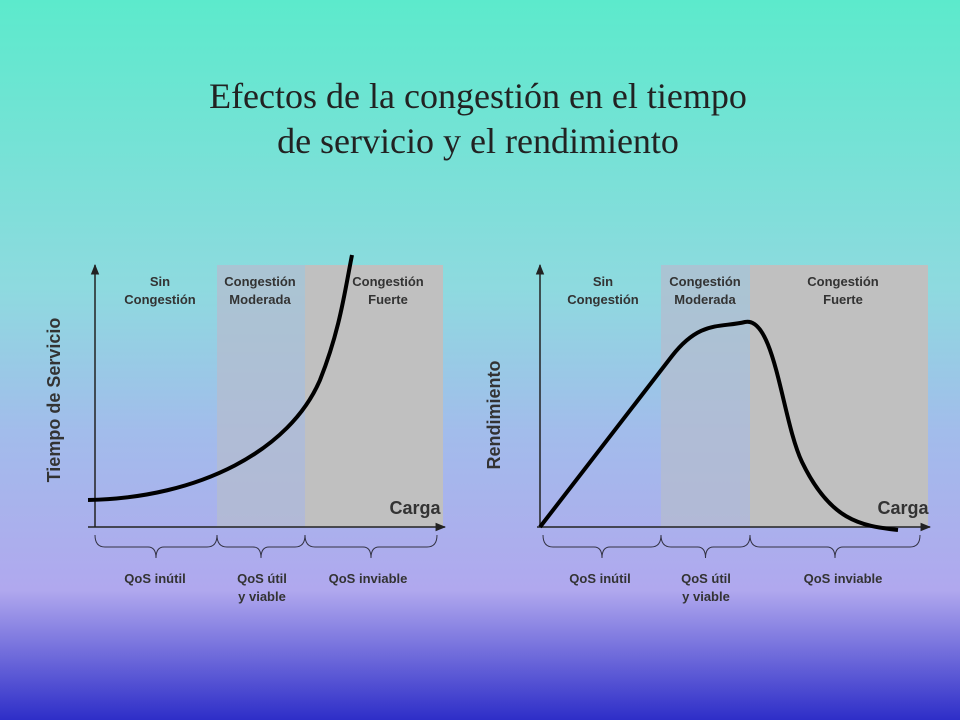 This screenshot has width=960, height=720. Describe the element at coordinates (478, 96) in the screenshot. I see `title-line: Efectos de la congestión en el tiempo` at that location.